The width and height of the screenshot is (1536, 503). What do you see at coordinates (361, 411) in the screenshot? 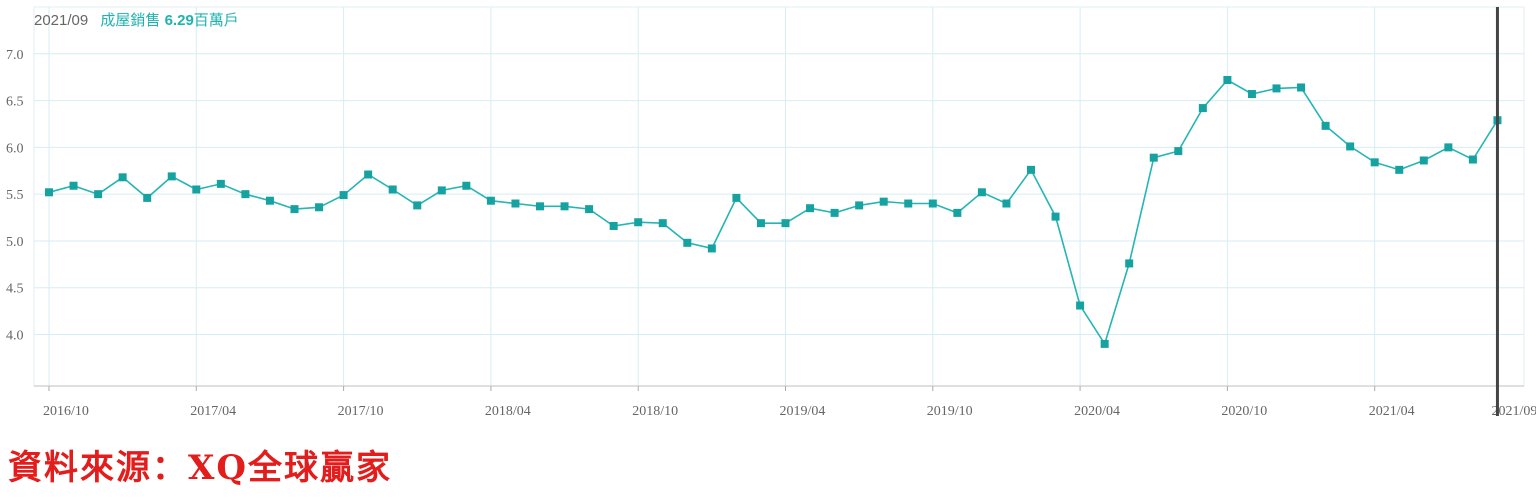
I see `x-tick-label: 2017/10` at bounding box center [361, 411].